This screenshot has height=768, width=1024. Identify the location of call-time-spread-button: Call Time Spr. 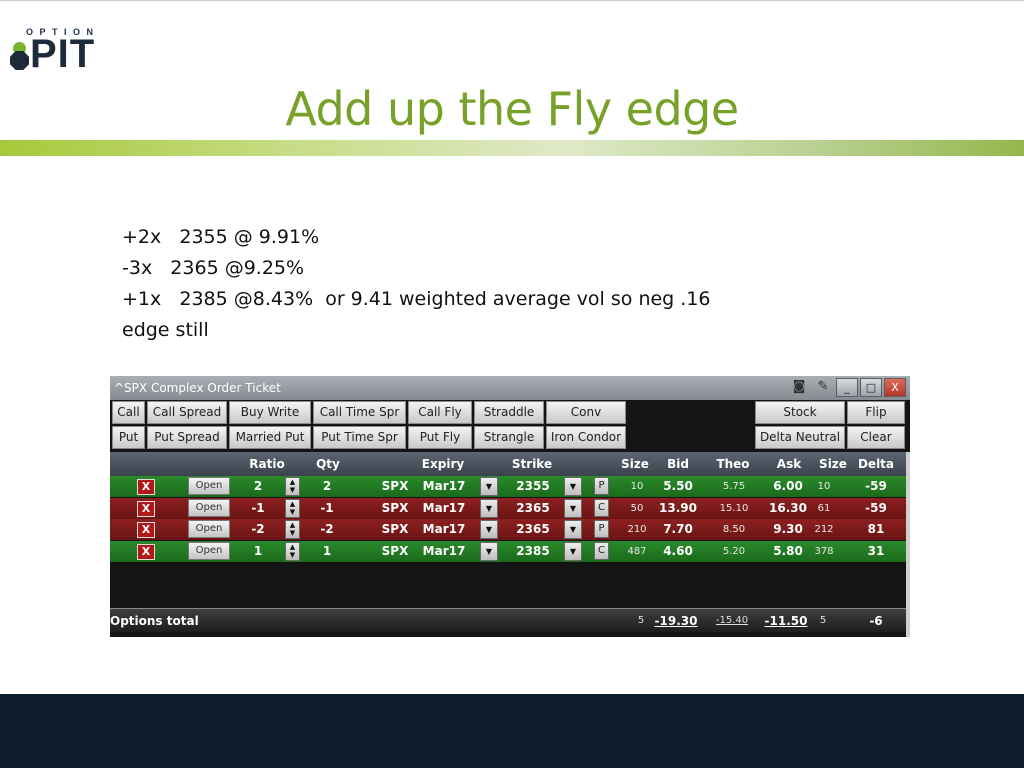
(359, 412).